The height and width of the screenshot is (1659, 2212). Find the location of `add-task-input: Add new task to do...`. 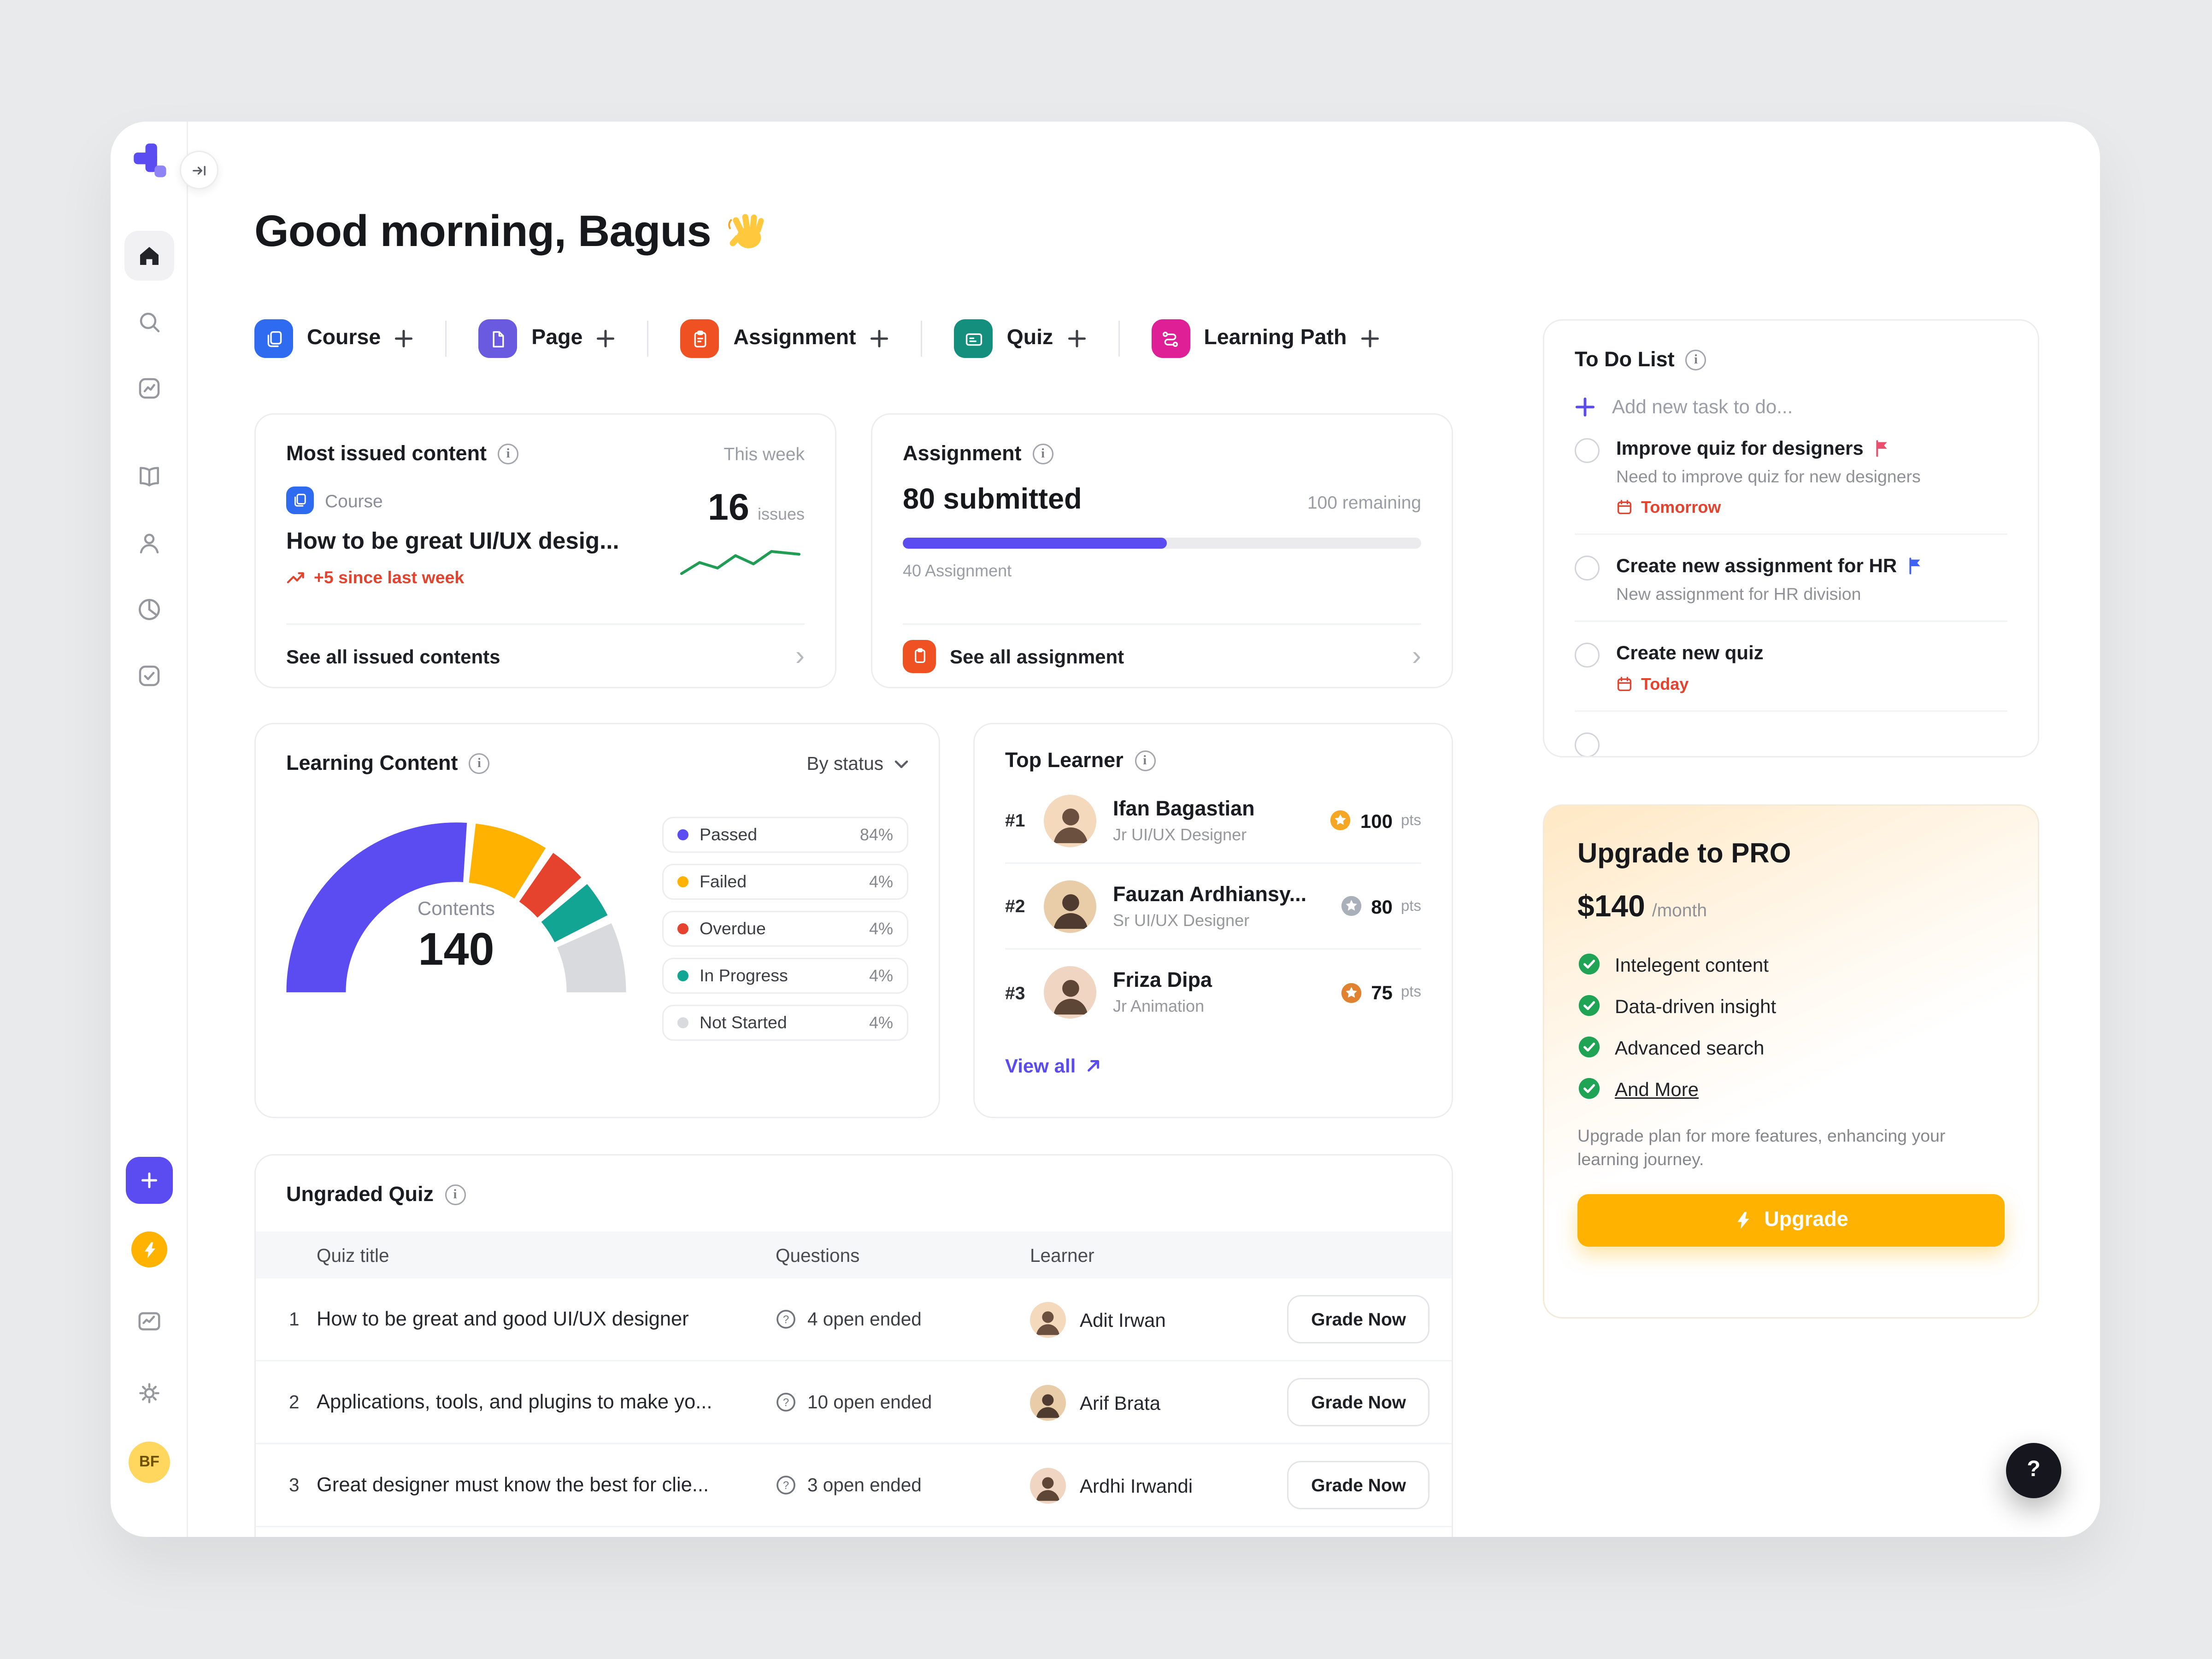

add-task-input: Add new task to do... is located at coordinates (1791, 406).